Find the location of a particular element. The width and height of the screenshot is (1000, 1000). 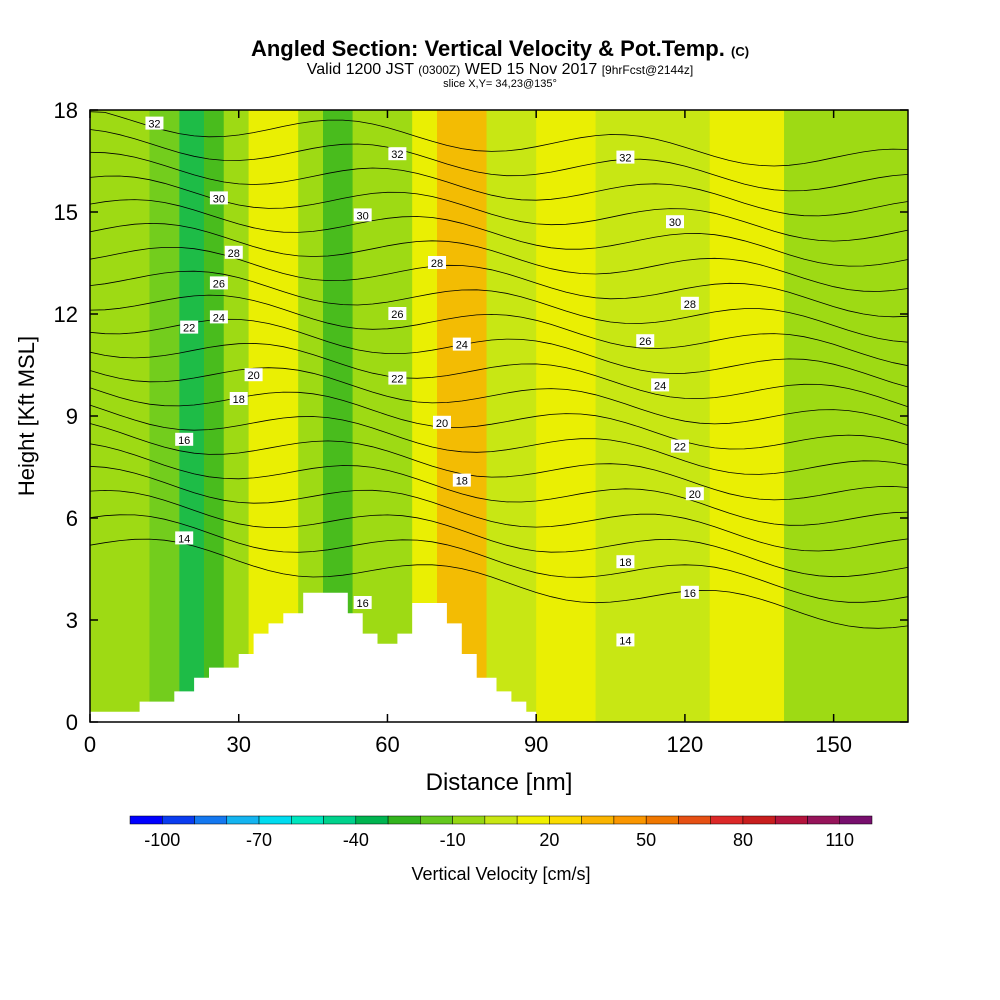

colorbar-label: Vertical Velocity [cm/s] is located at coordinates (500, 874).